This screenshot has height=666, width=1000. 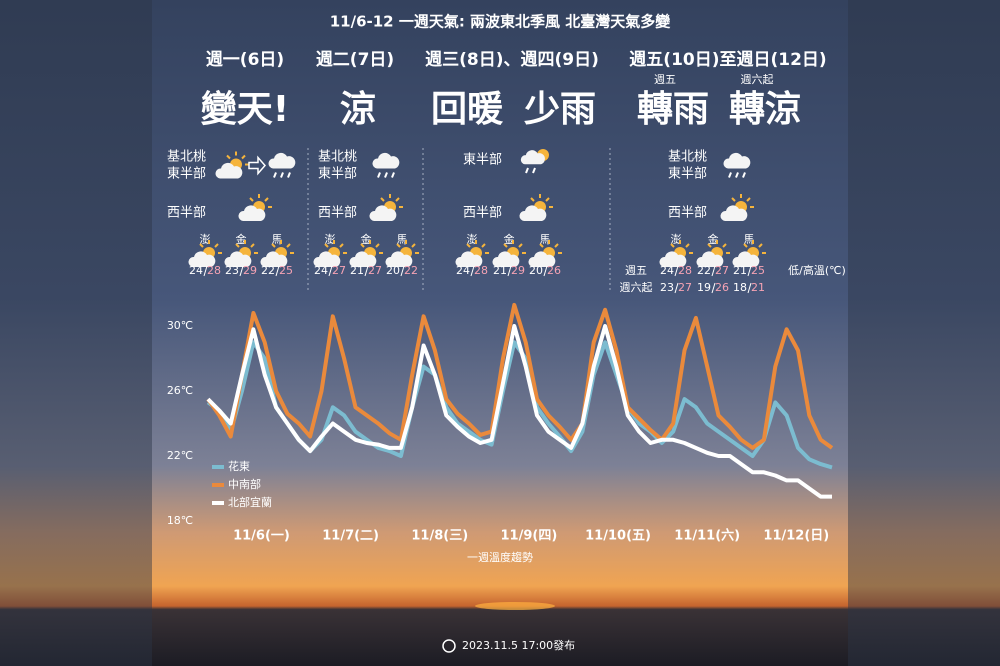 I want to click on title: 11/6-12 一週天氣: 兩波東北季風 北臺灣天氣多變, so click(x=501, y=22).